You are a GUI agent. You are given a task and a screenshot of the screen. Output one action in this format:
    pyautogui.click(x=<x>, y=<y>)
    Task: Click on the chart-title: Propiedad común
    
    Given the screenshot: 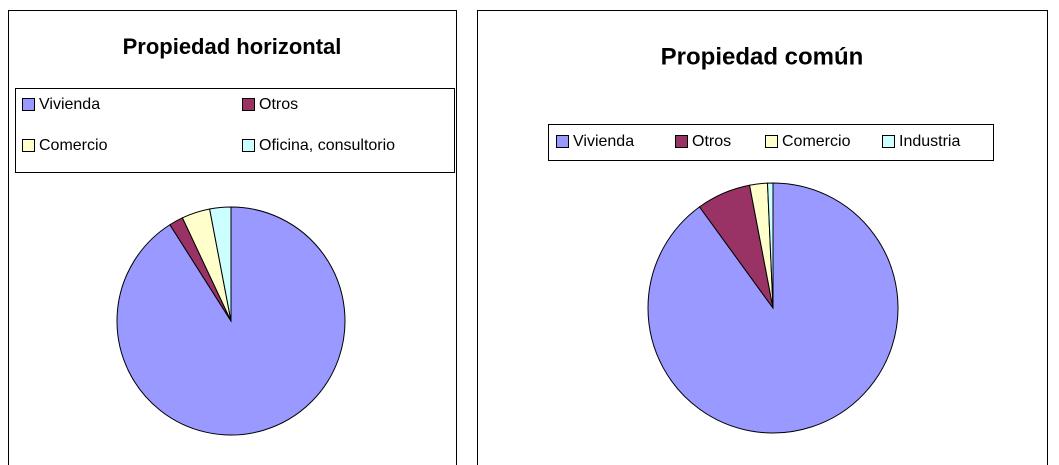 What is the action you would take?
    pyautogui.click(x=762, y=56)
    